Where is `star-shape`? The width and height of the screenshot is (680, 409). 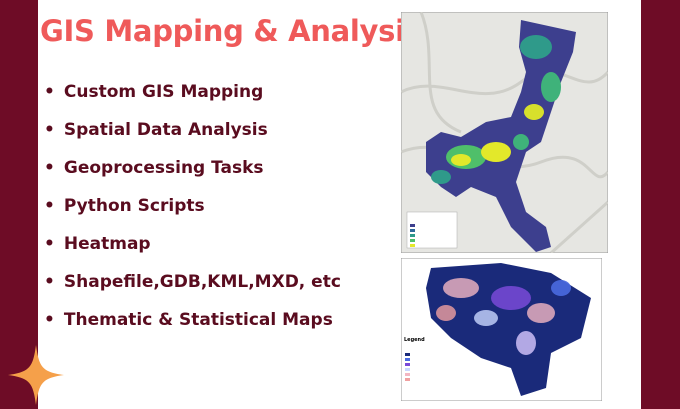
star-shape is located at coordinates (36, 375).